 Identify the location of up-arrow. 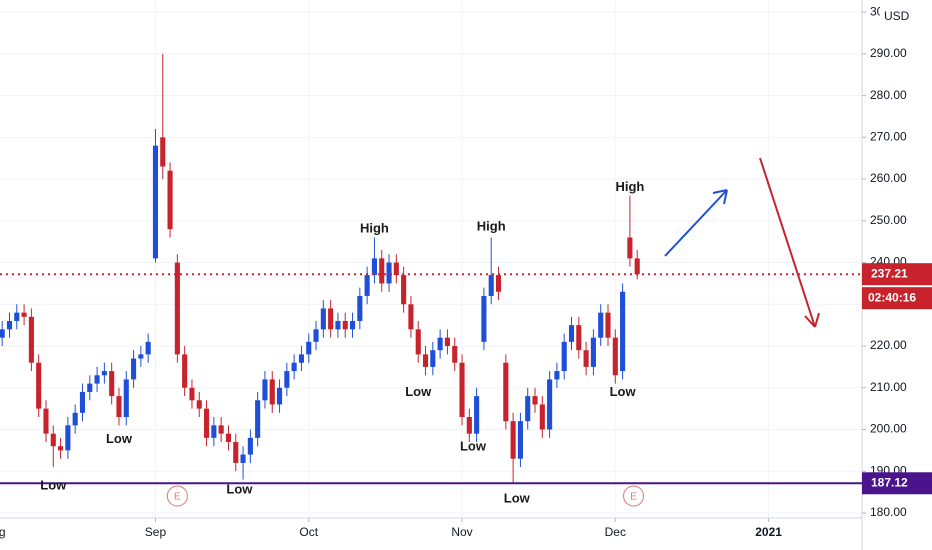
(696, 223).